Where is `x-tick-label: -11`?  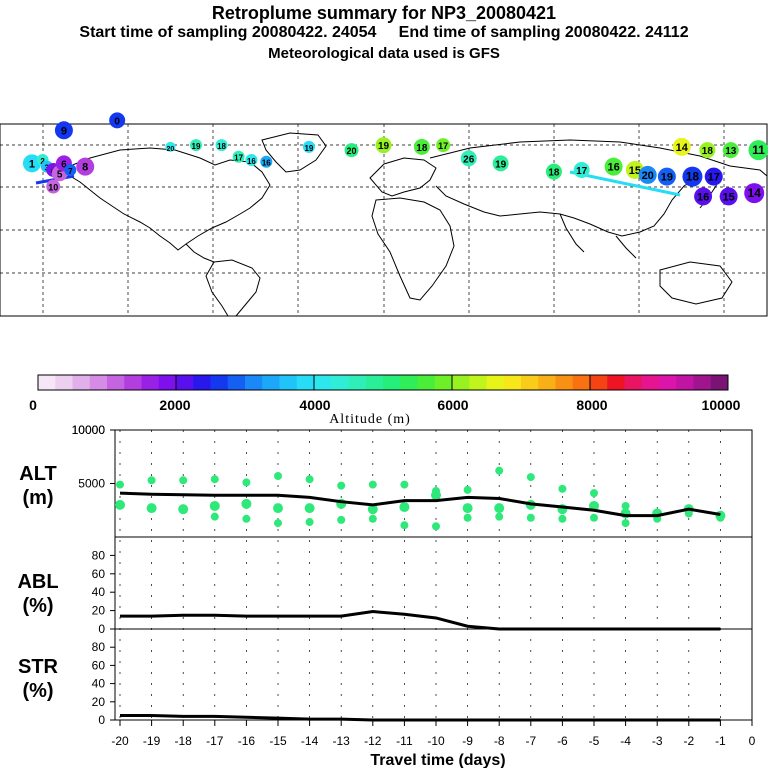 x-tick-label: -11 is located at coordinates (404, 741).